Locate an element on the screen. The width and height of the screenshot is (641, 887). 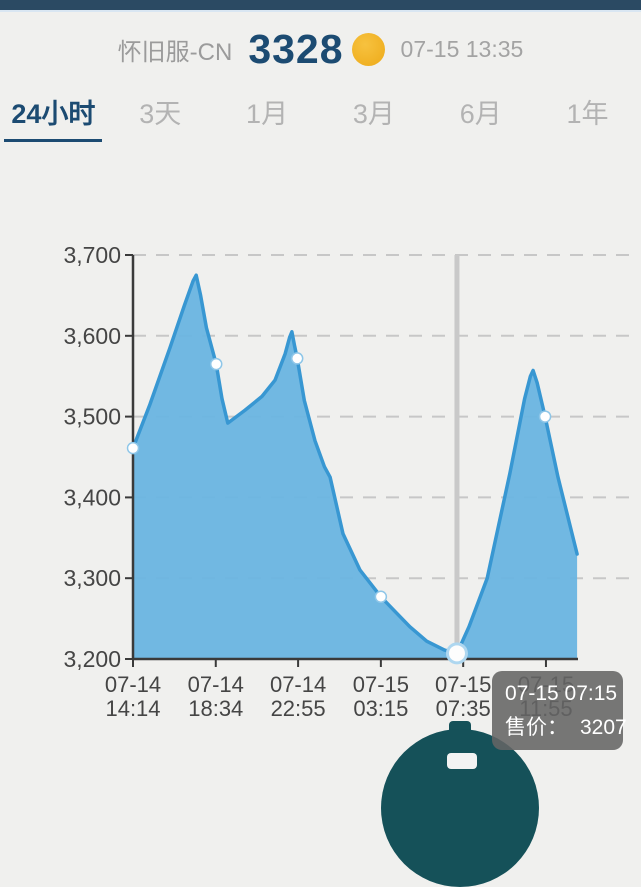
tooltip-time: 07-15 07:15 is located at coordinates (561, 693).